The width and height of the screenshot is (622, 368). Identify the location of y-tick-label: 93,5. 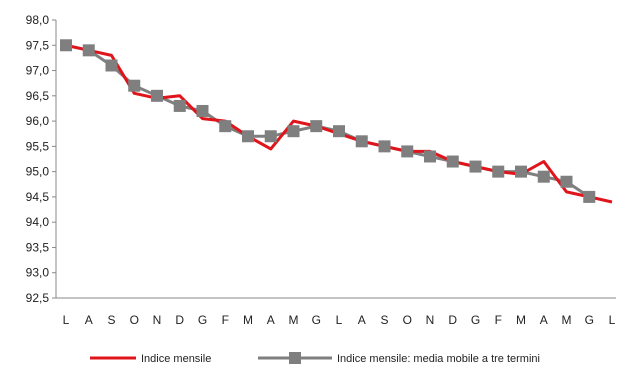
(38, 247).